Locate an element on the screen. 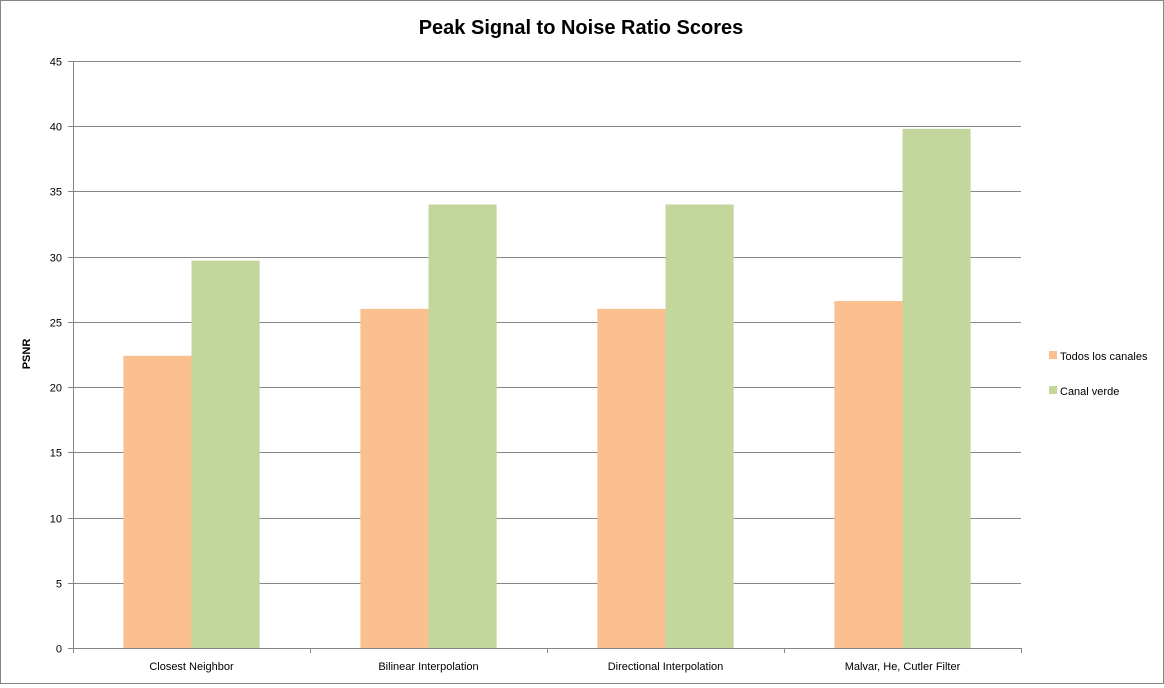 The image size is (1164, 688). y-tick-label: 35 is located at coordinates (56, 193).